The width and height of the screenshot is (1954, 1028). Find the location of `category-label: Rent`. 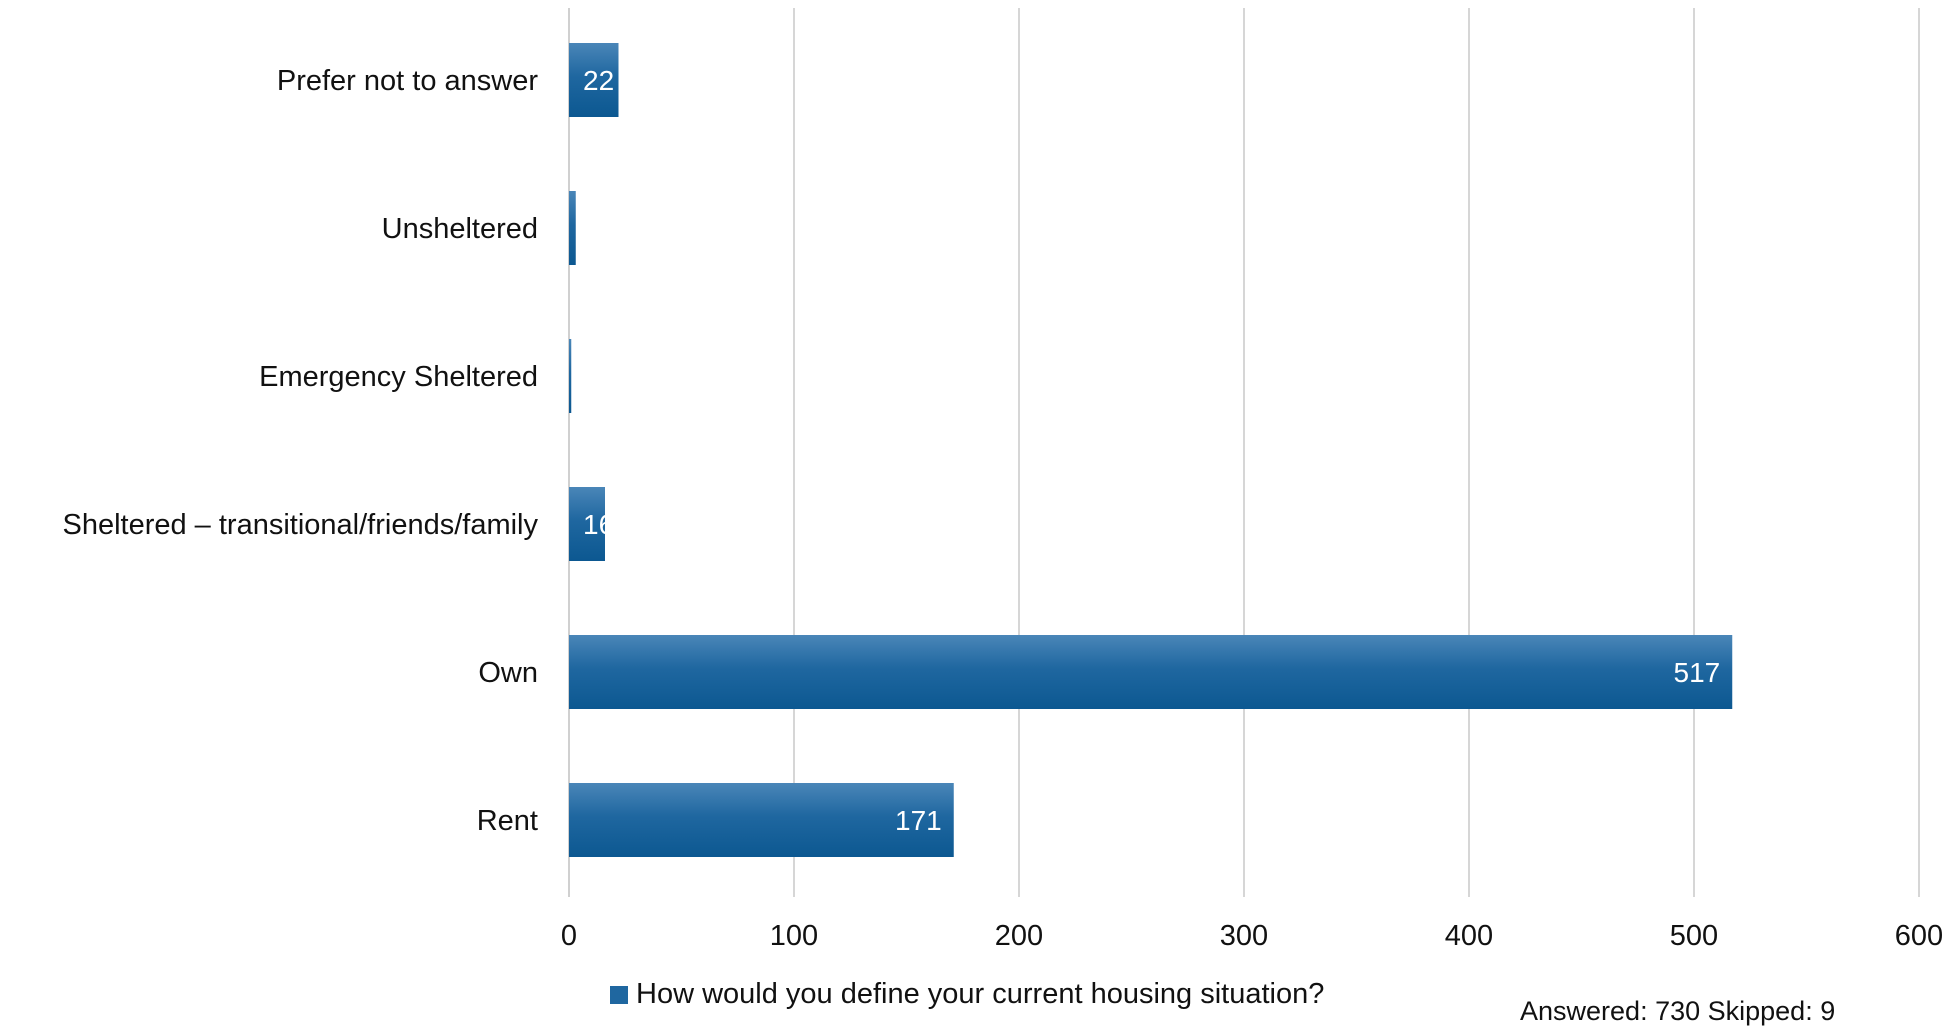

category-label: Rent is located at coordinates (507, 821).